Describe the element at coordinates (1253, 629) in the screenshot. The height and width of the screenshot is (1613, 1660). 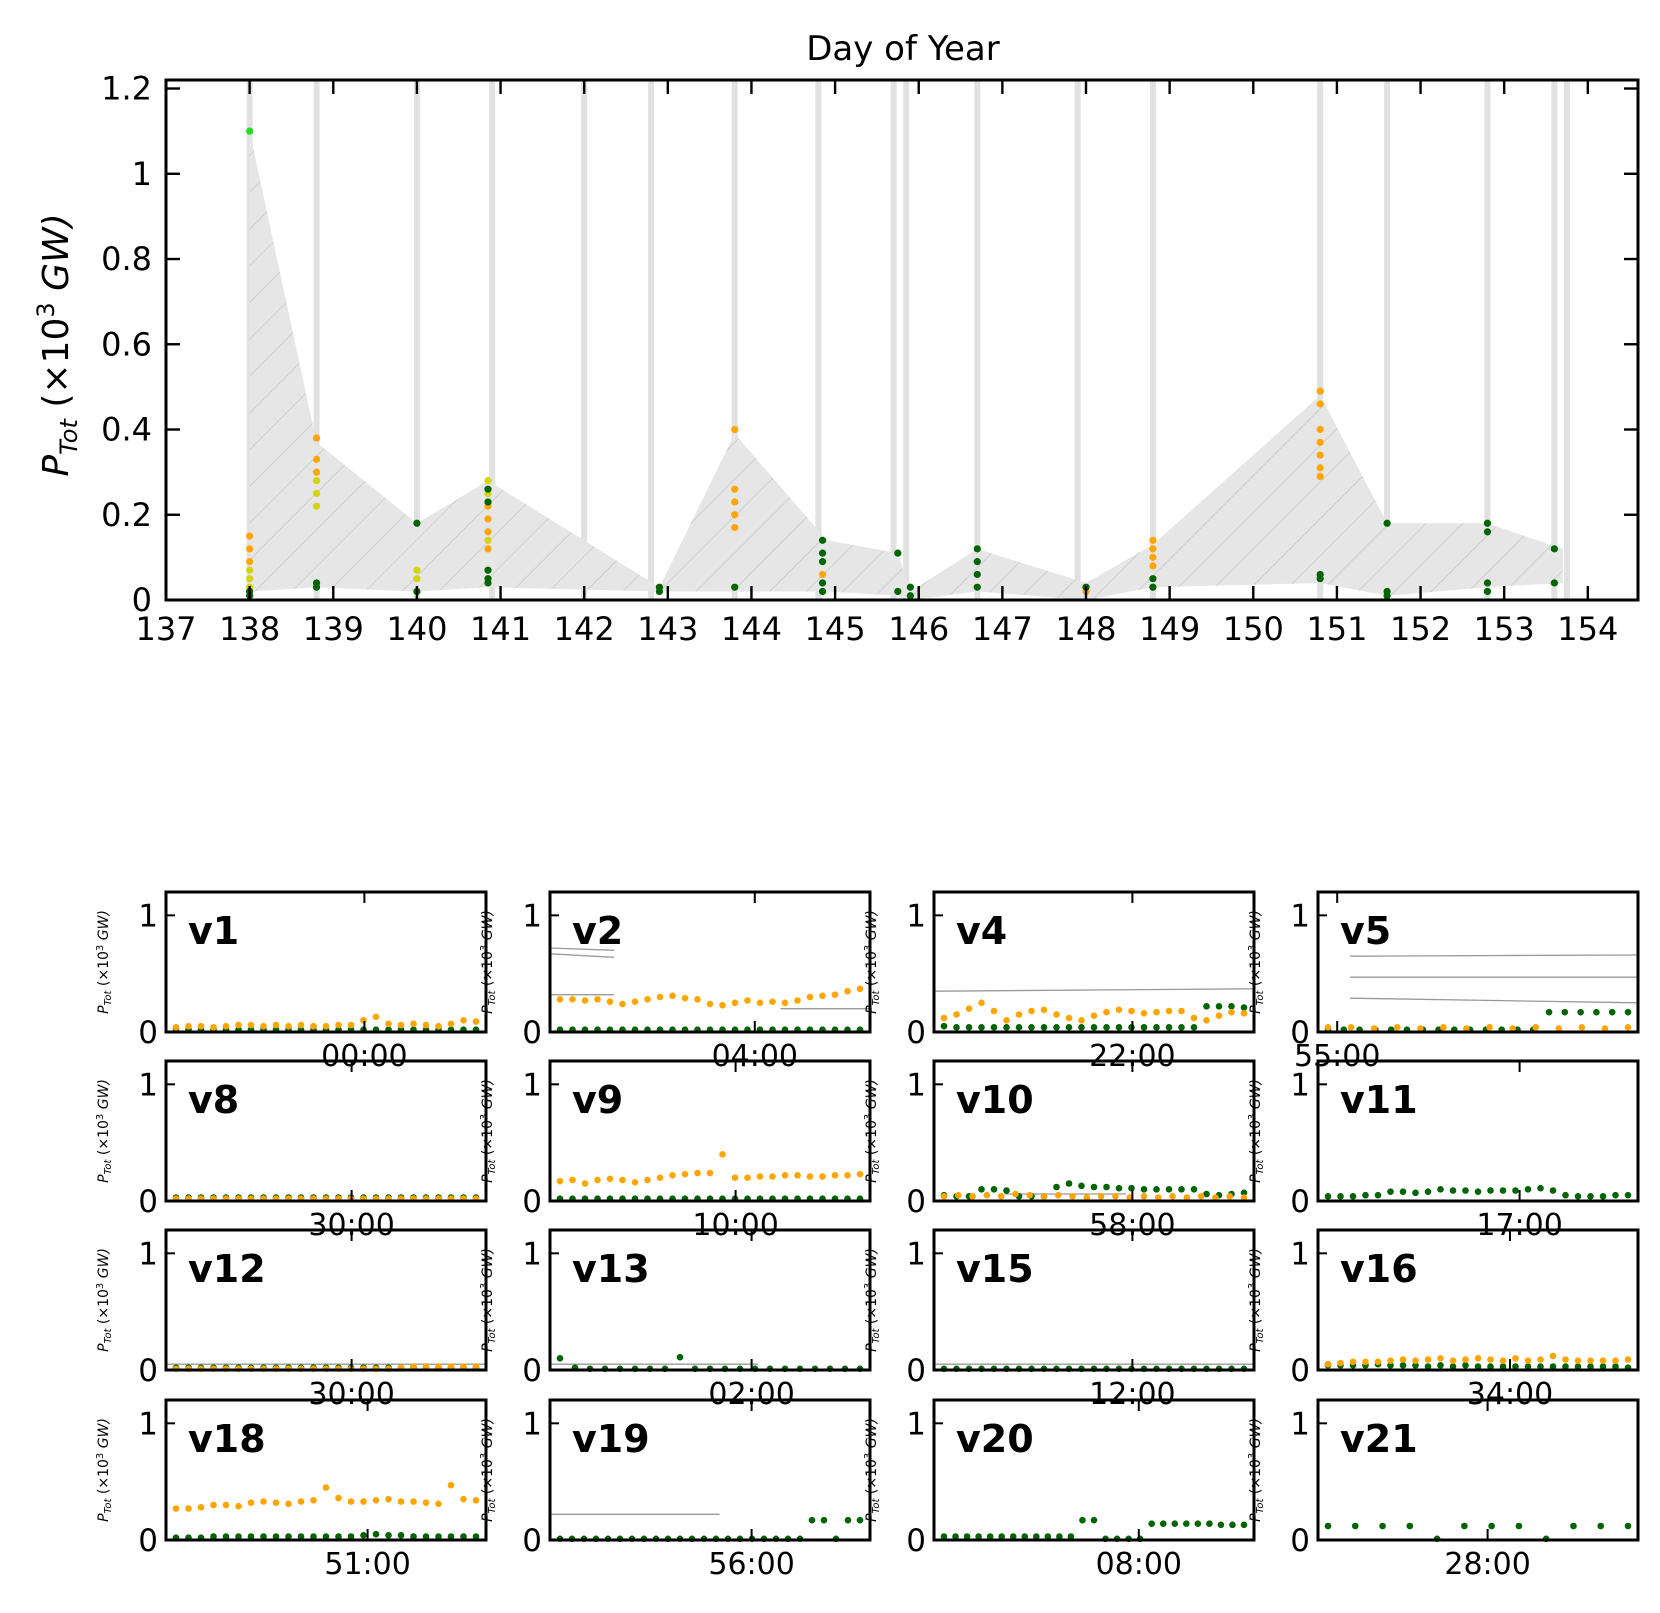
I see `x-tick-label: 150` at that location.